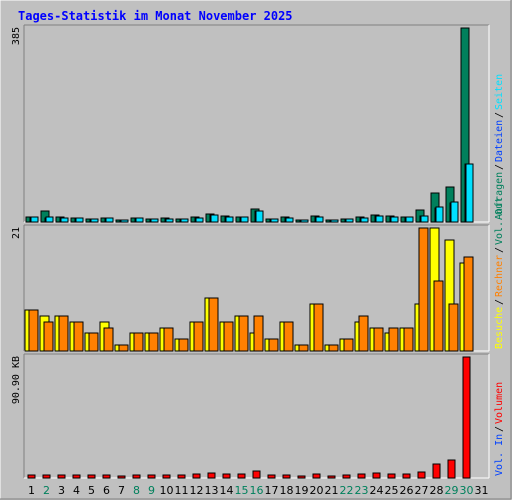 The height and width of the screenshot is (500, 512). What do you see at coordinates (332, 490) in the screenshot?
I see `x-tick-day-21: 21` at bounding box center [332, 490].